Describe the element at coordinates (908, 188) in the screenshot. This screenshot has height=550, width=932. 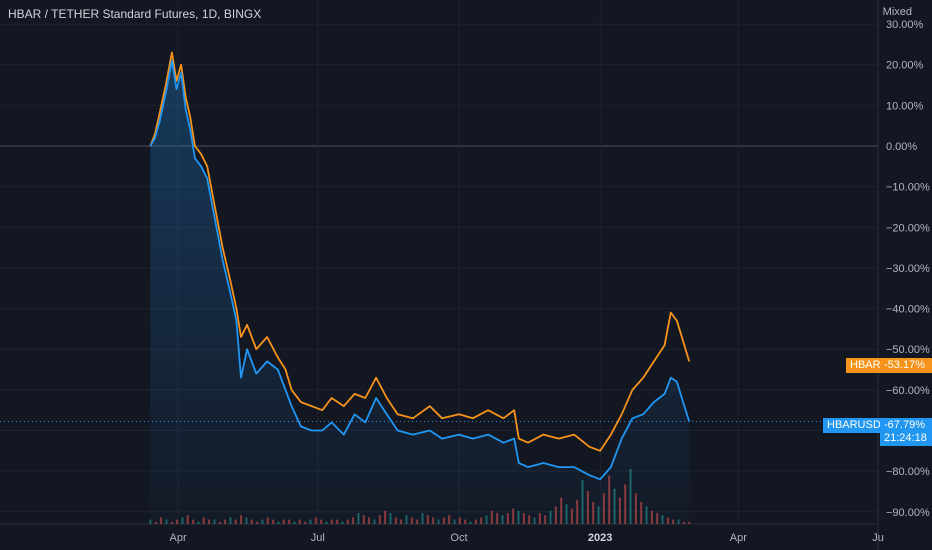
I see `y-tick-label: −10.00%` at that location.